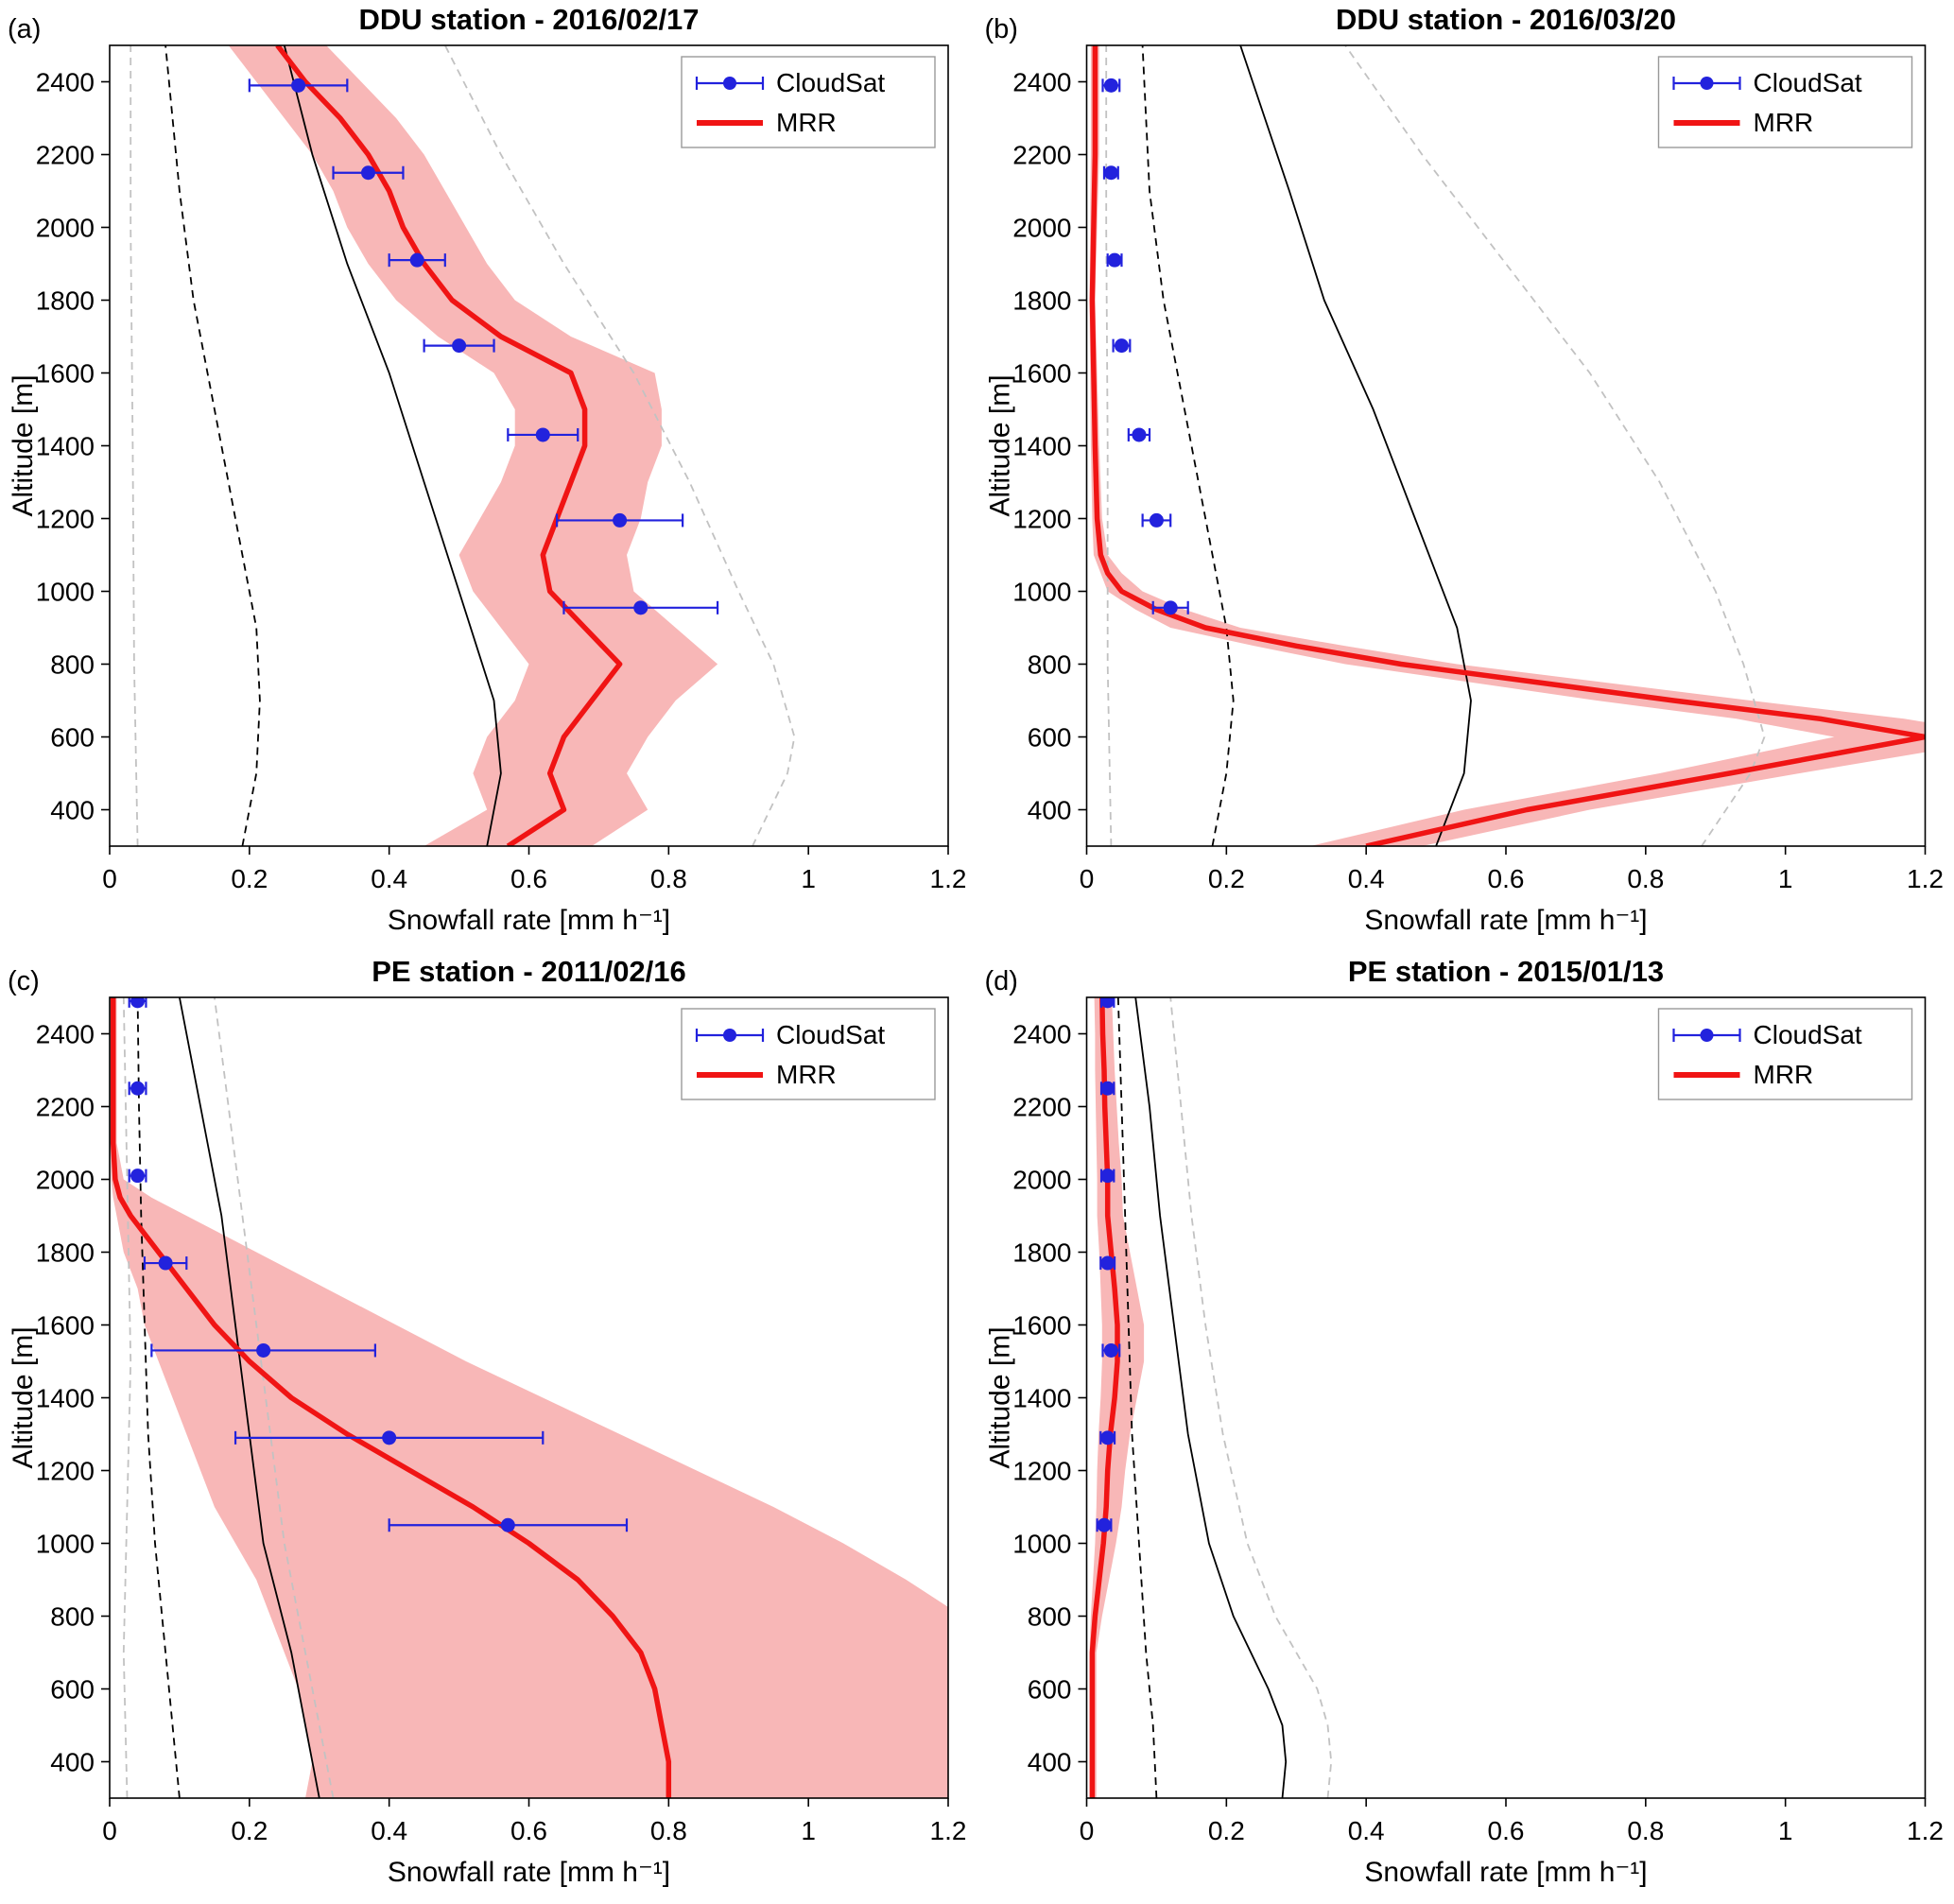  What do you see at coordinates (1784, 123) in the screenshot?
I see `legend-mrr-label: MRR` at bounding box center [1784, 123].